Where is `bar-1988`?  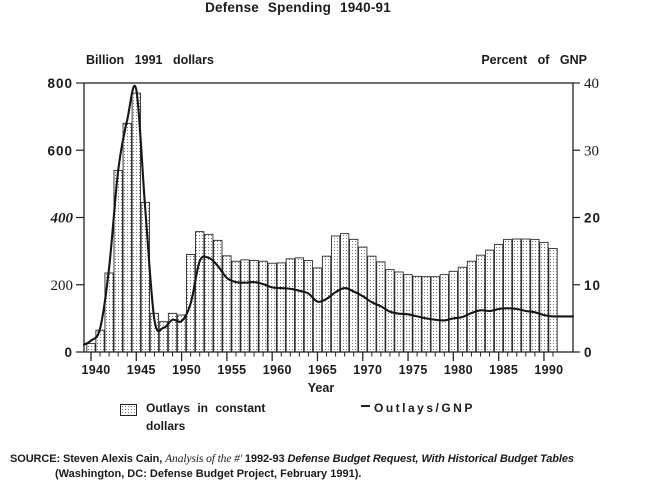 bar-1988 is located at coordinates (526, 295).